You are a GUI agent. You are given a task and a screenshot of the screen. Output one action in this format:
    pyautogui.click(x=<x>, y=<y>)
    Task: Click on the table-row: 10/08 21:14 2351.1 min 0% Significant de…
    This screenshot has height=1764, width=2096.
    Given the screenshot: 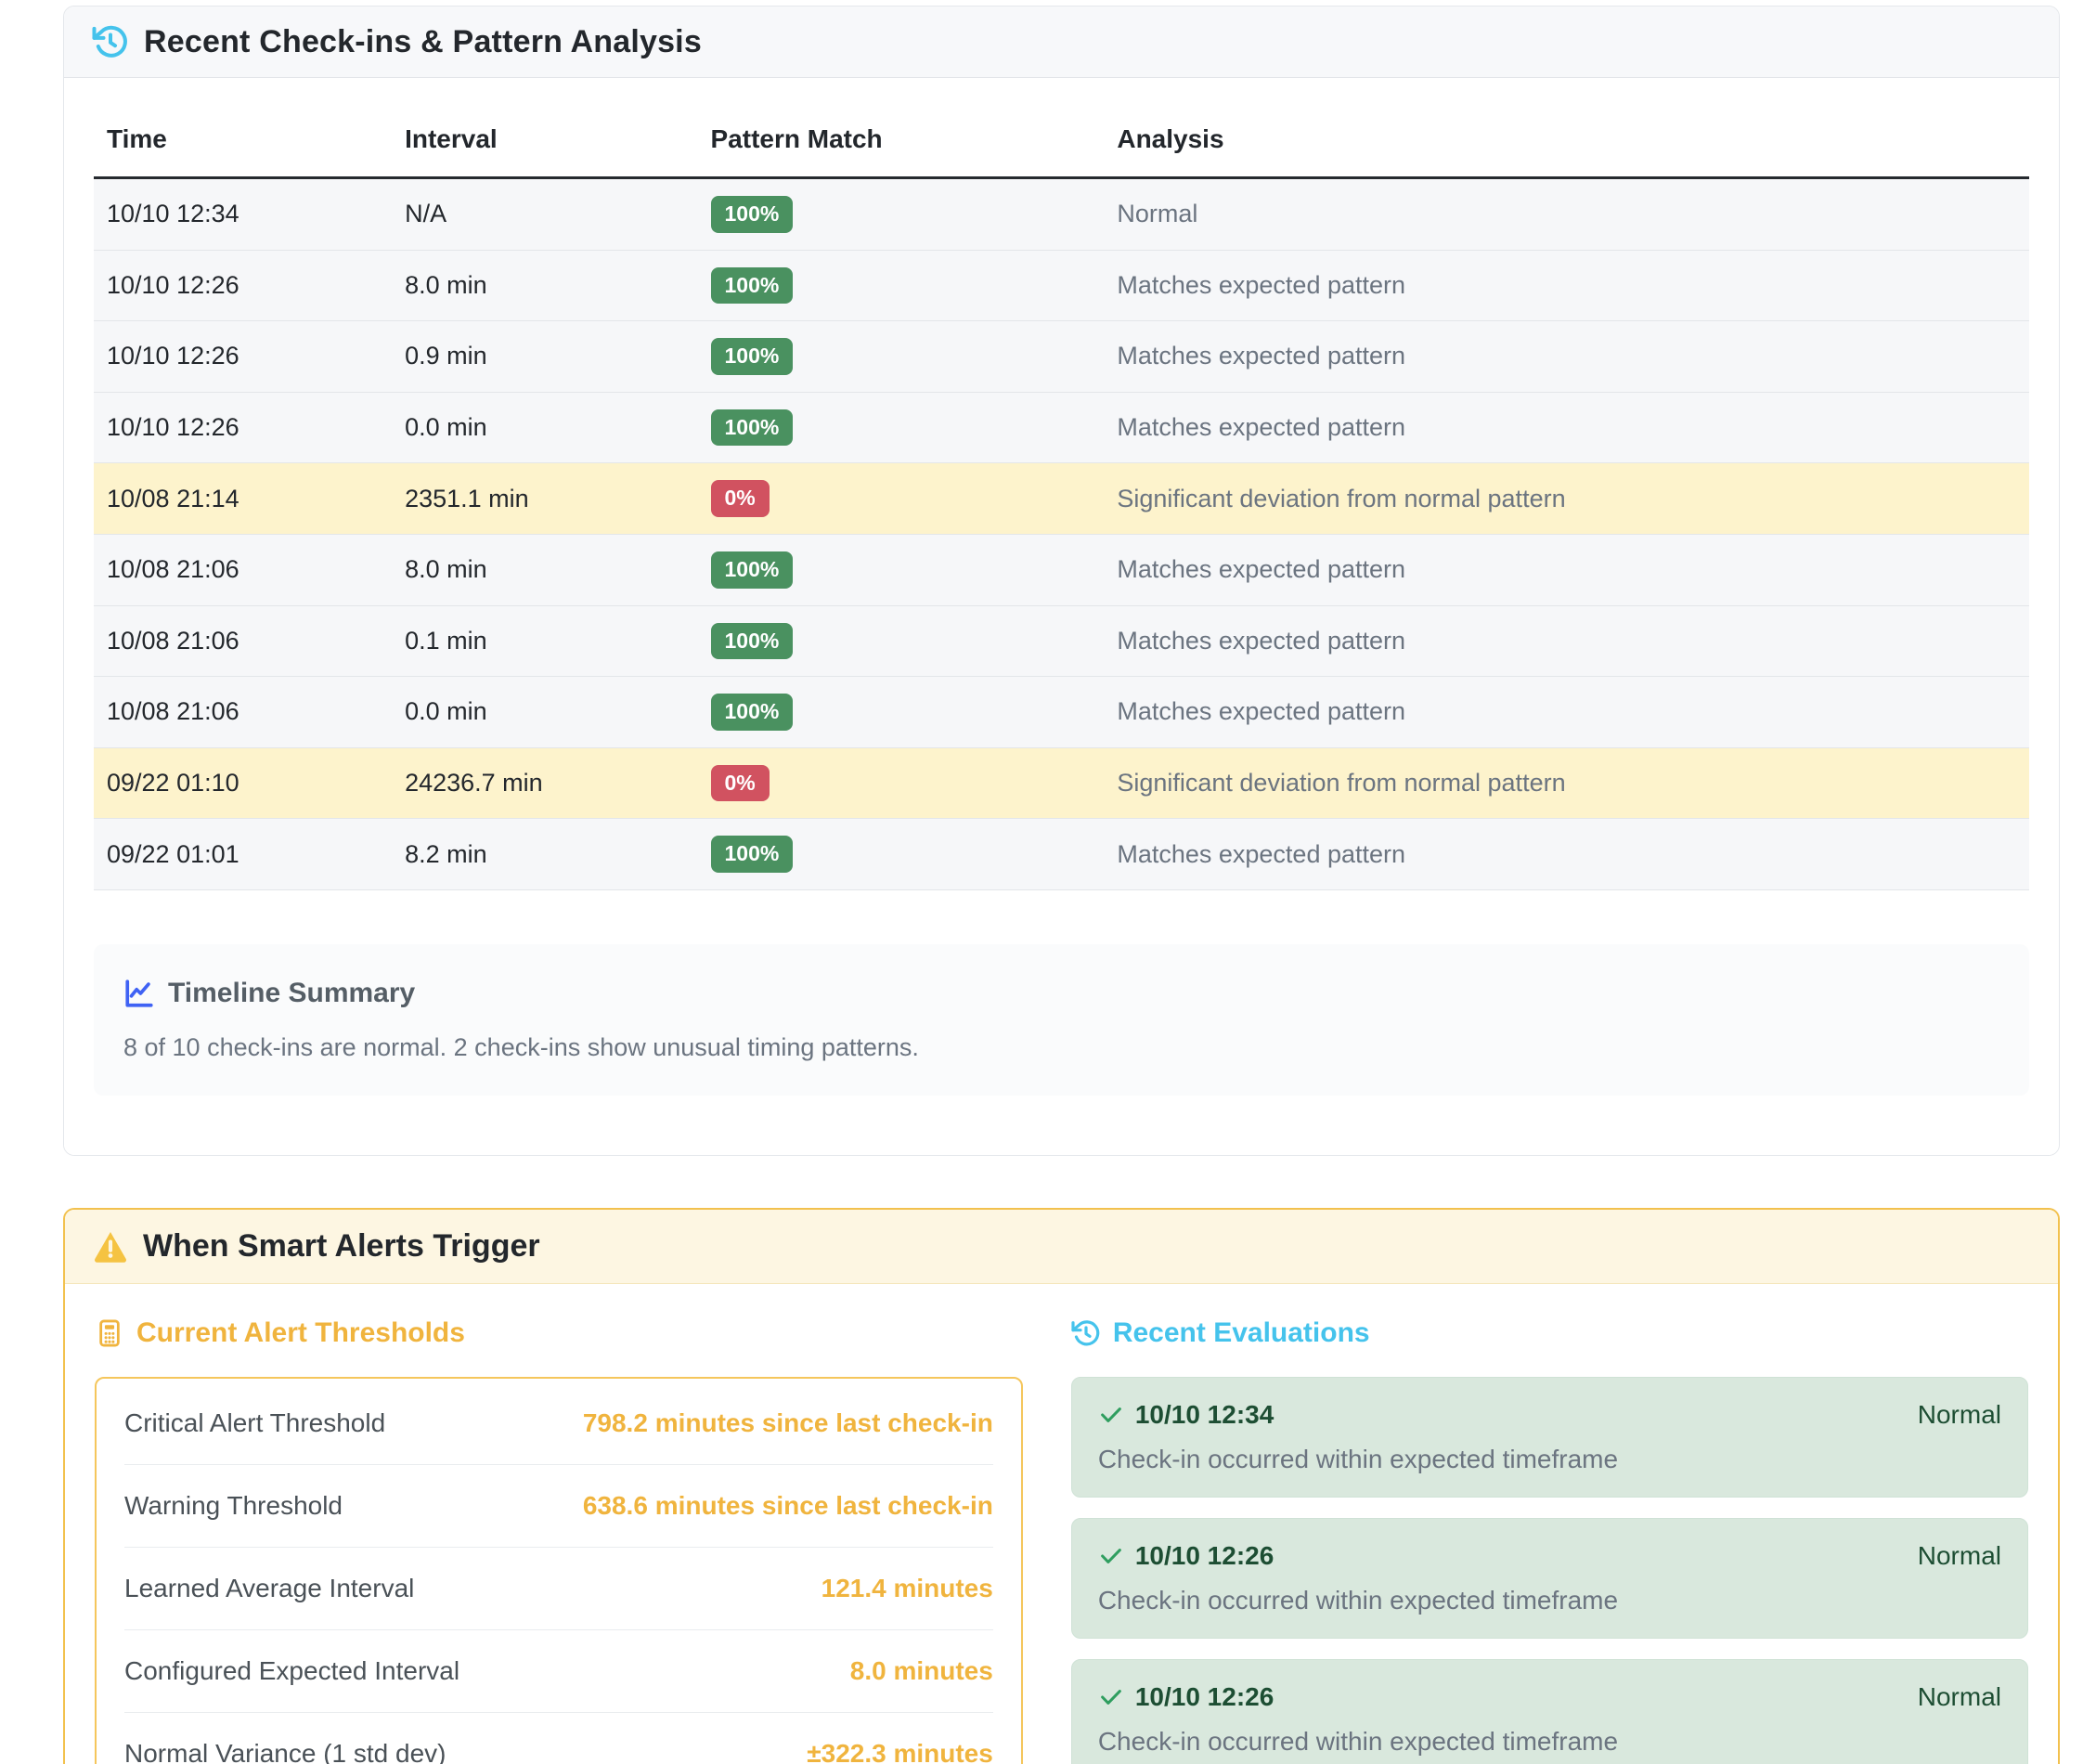 What is the action you would take?
    pyautogui.click(x=1061, y=498)
    